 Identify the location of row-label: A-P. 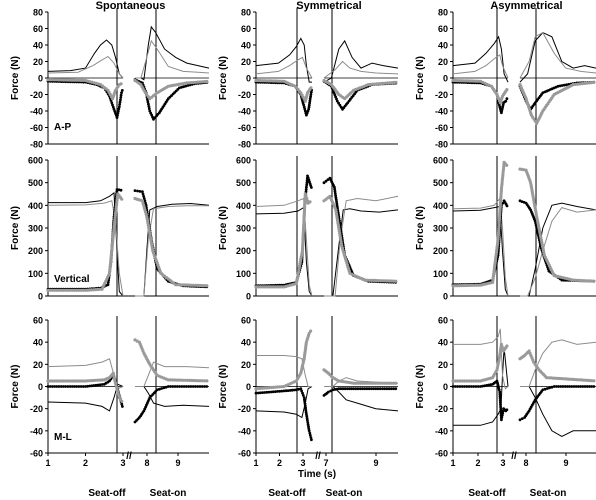
(63, 127).